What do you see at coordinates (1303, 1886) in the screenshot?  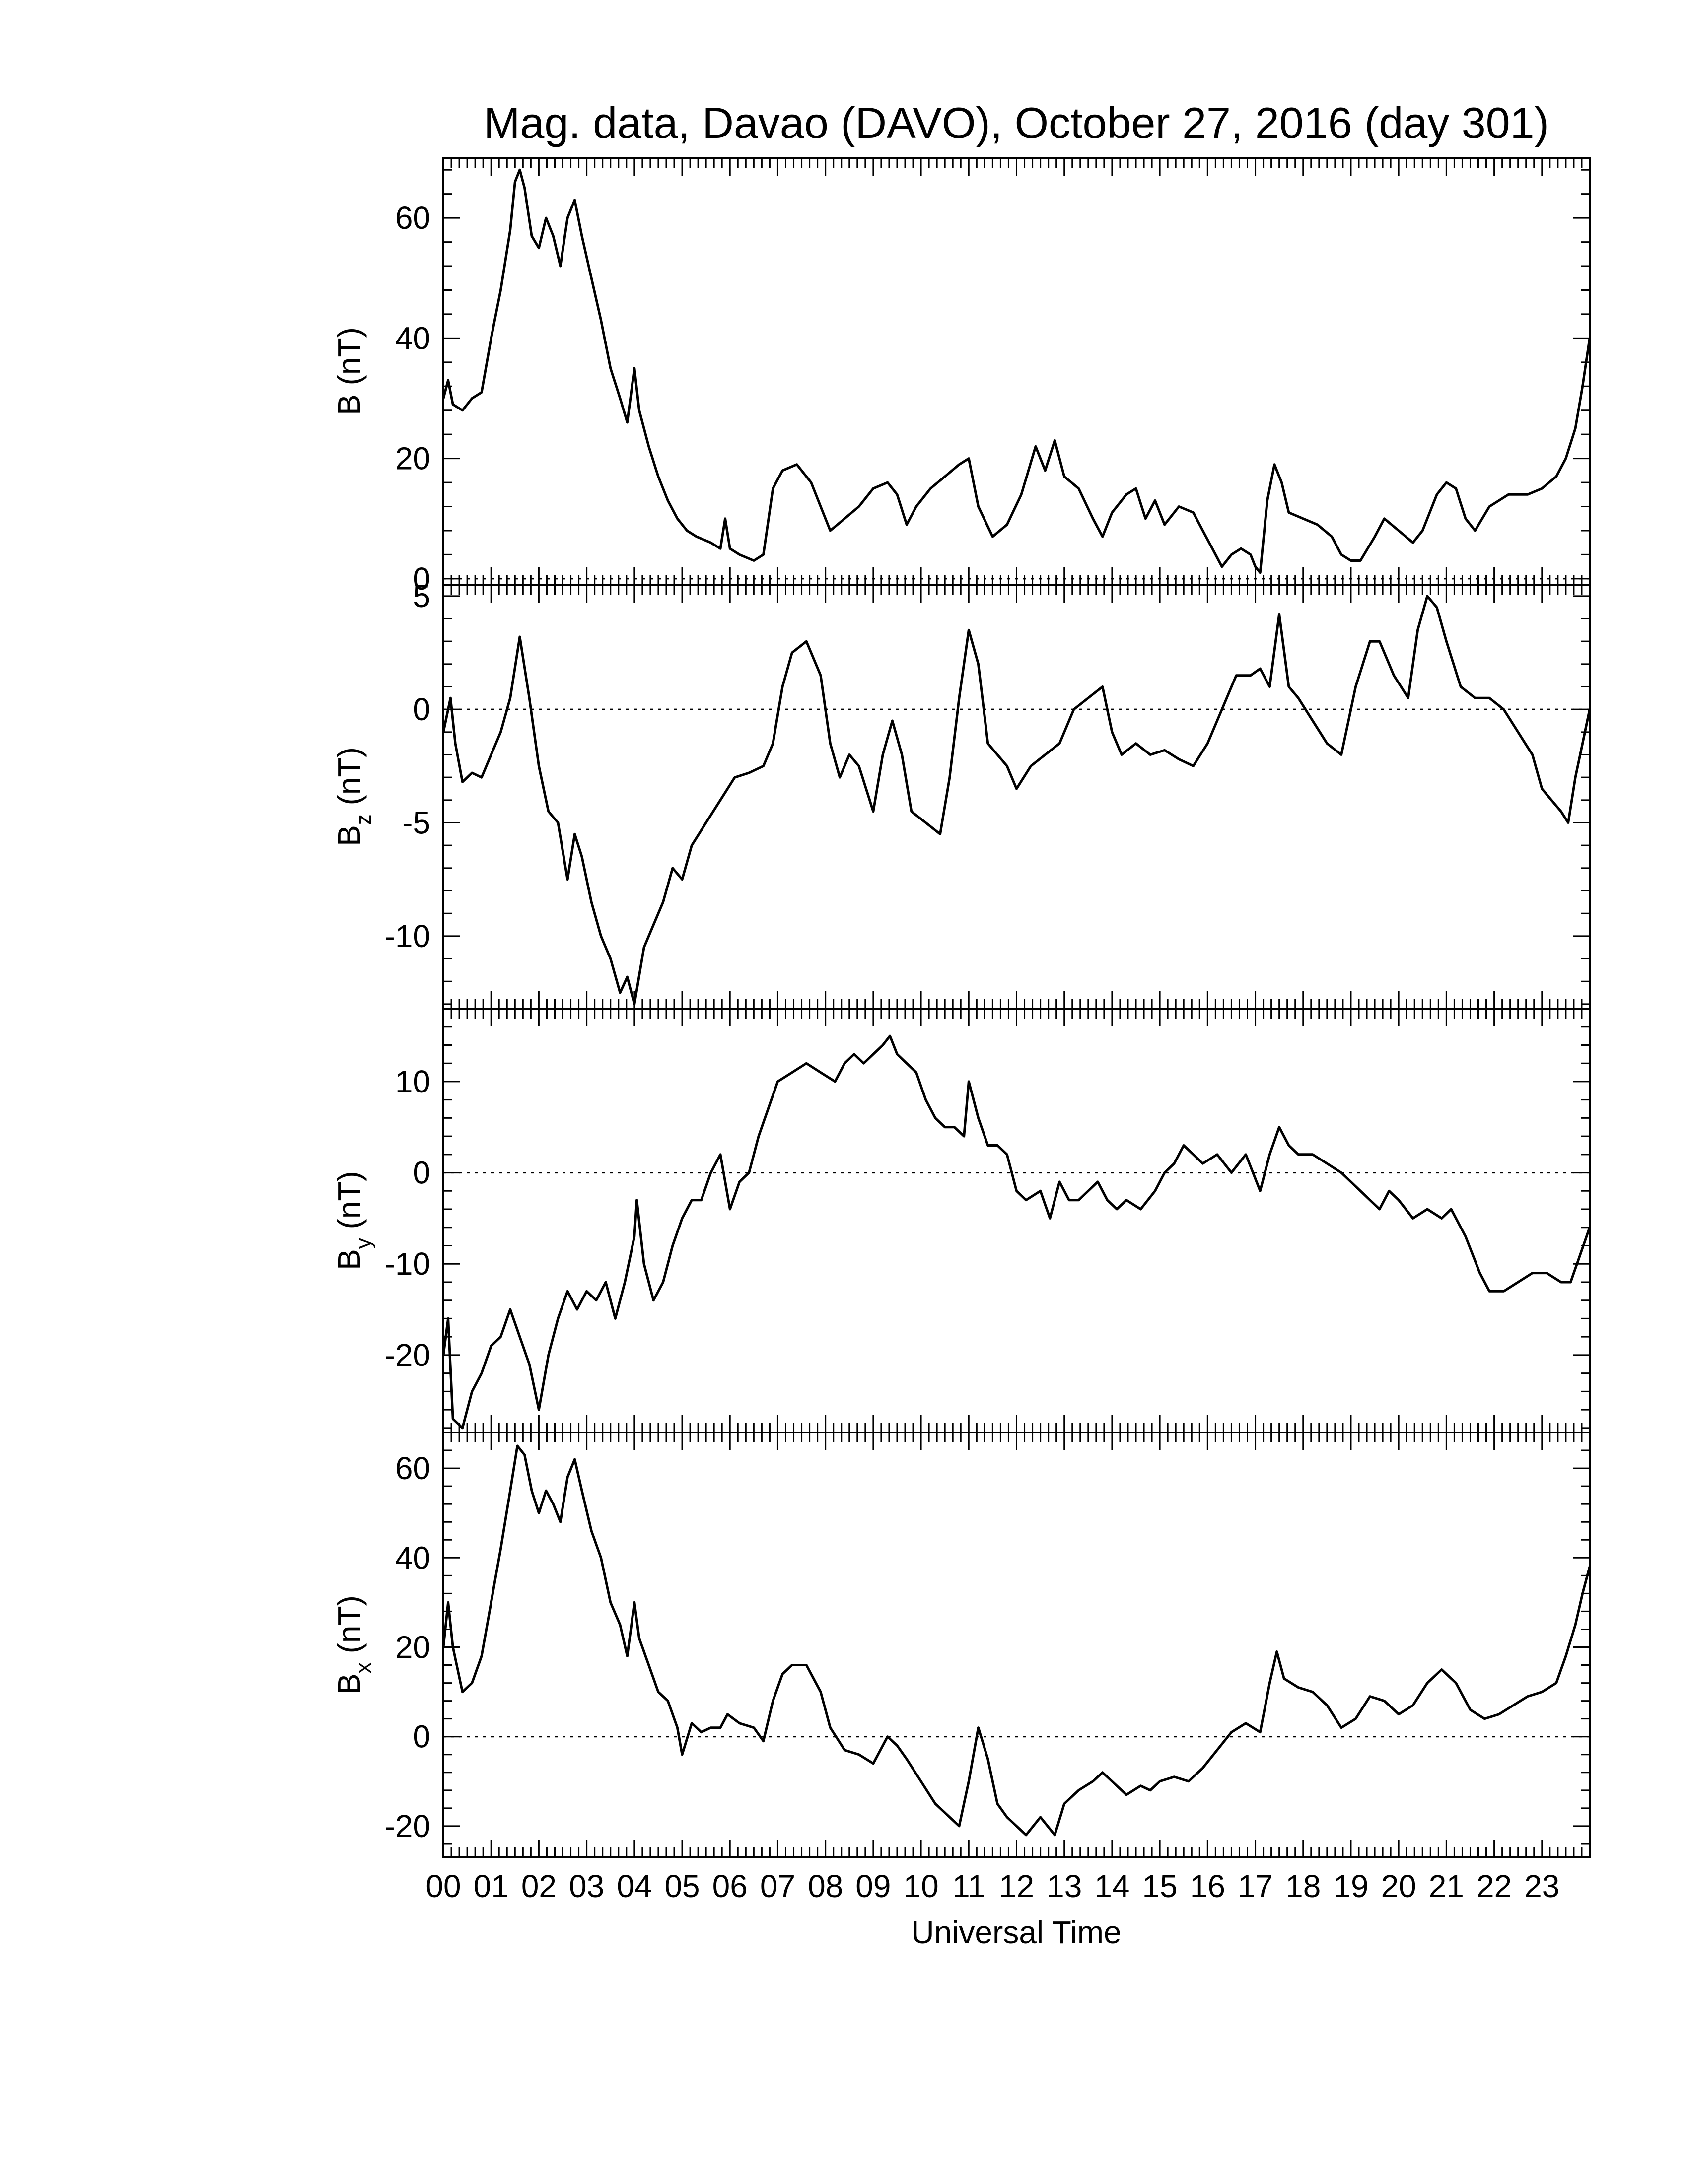 I see `x-tick-label: 18` at bounding box center [1303, 1886].